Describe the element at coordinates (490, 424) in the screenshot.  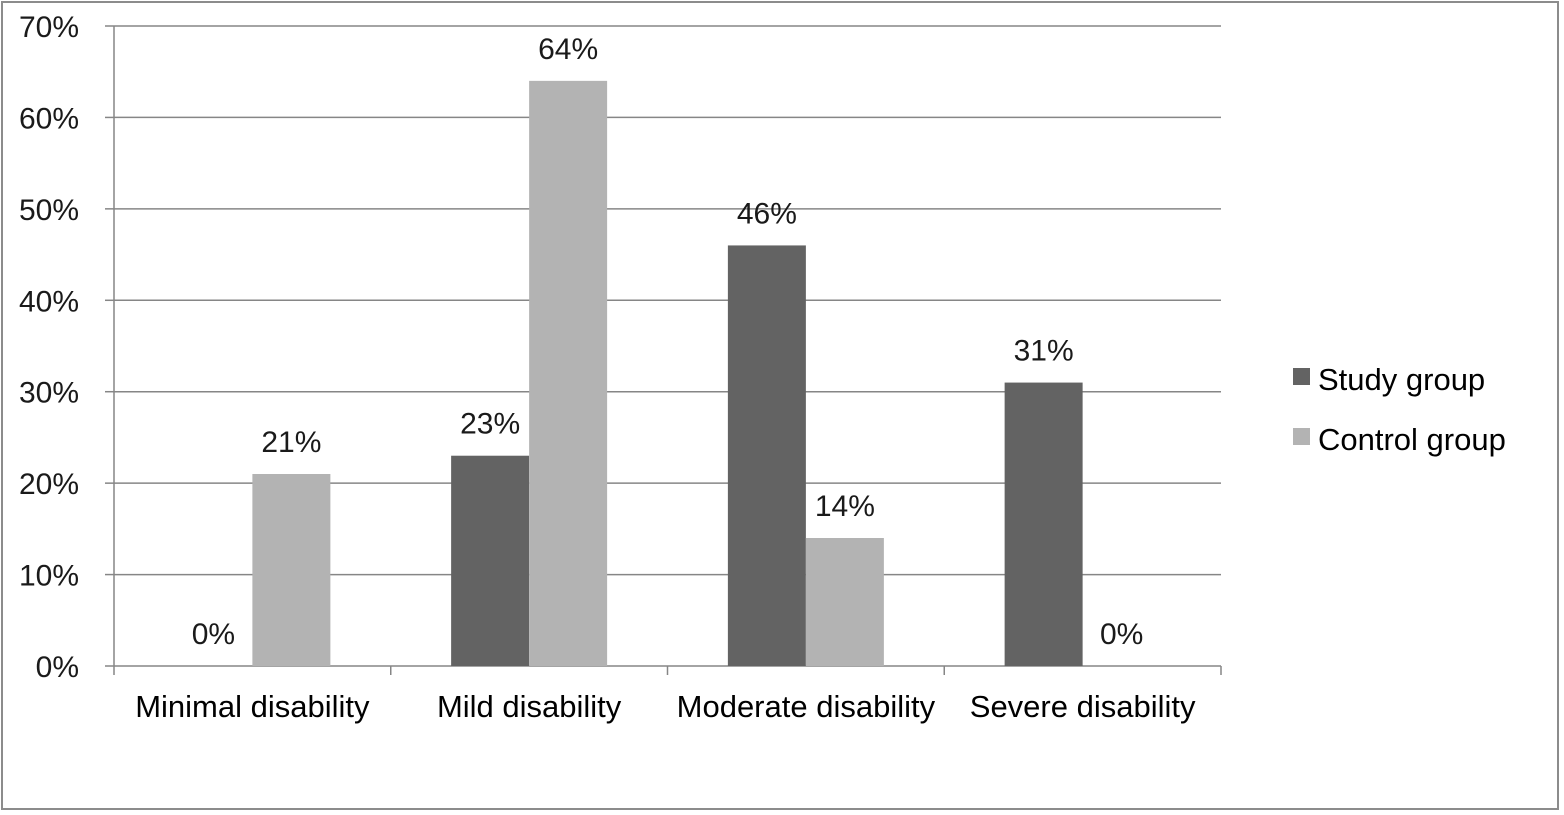
I see `data-label: 23%` at that location.